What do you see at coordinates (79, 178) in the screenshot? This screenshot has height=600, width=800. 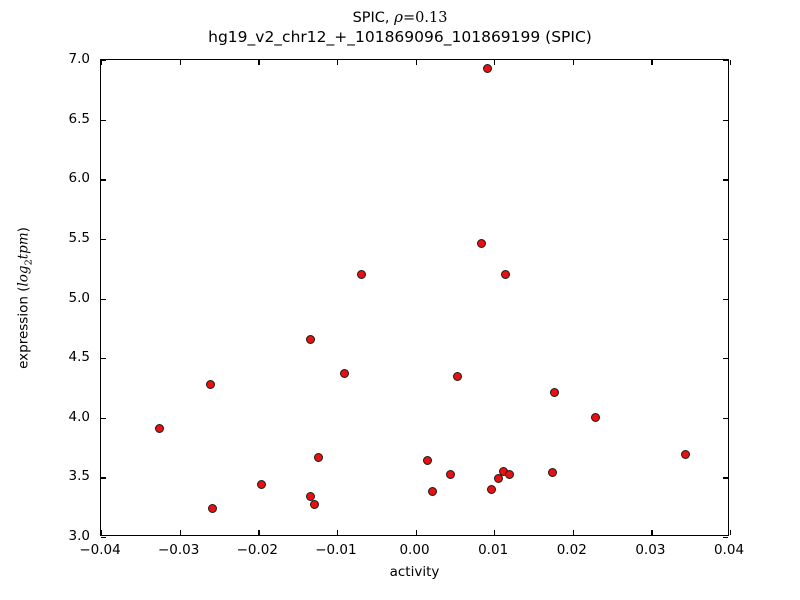 I see `y-tick-label: 6.0` at bounding box center [79, 178].